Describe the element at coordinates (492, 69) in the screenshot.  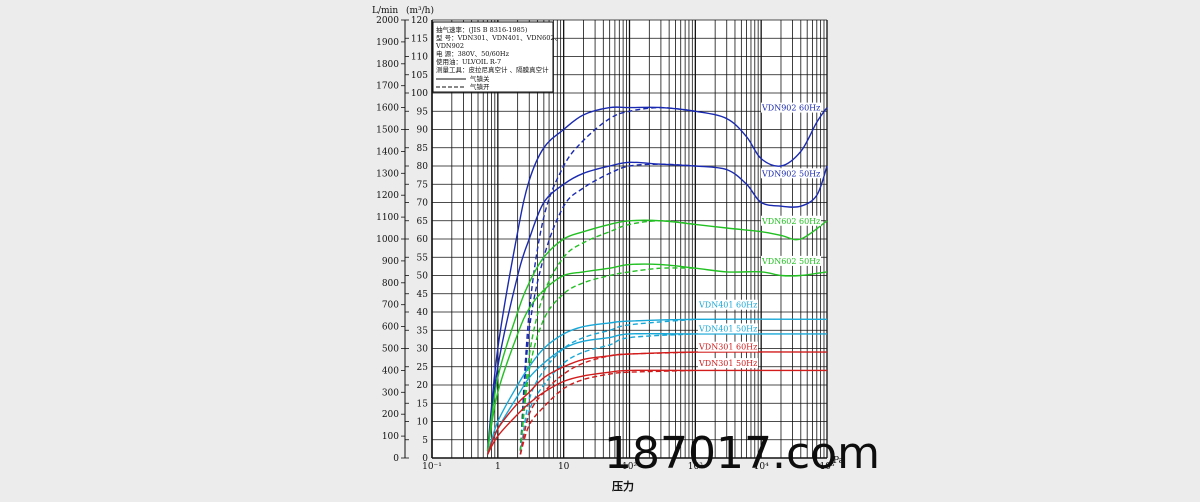
I see `legend-line-6: 测量工具：皮拉尼真空计 、隔膜真空计` at that location.